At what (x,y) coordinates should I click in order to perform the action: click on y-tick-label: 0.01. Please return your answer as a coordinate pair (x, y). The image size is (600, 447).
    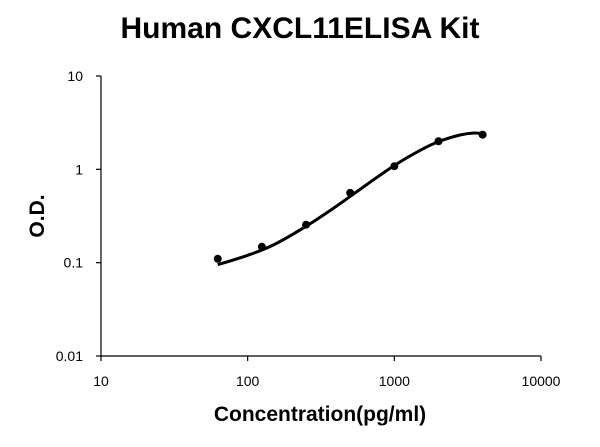
    Looking at the image, I should click on (69, 356).